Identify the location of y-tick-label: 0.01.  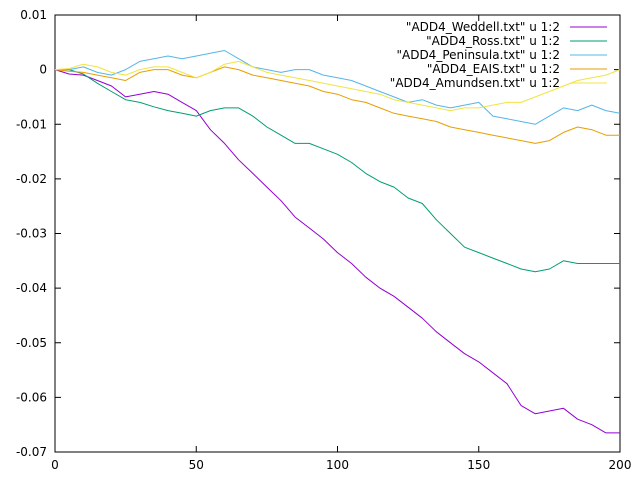
(33, 15).